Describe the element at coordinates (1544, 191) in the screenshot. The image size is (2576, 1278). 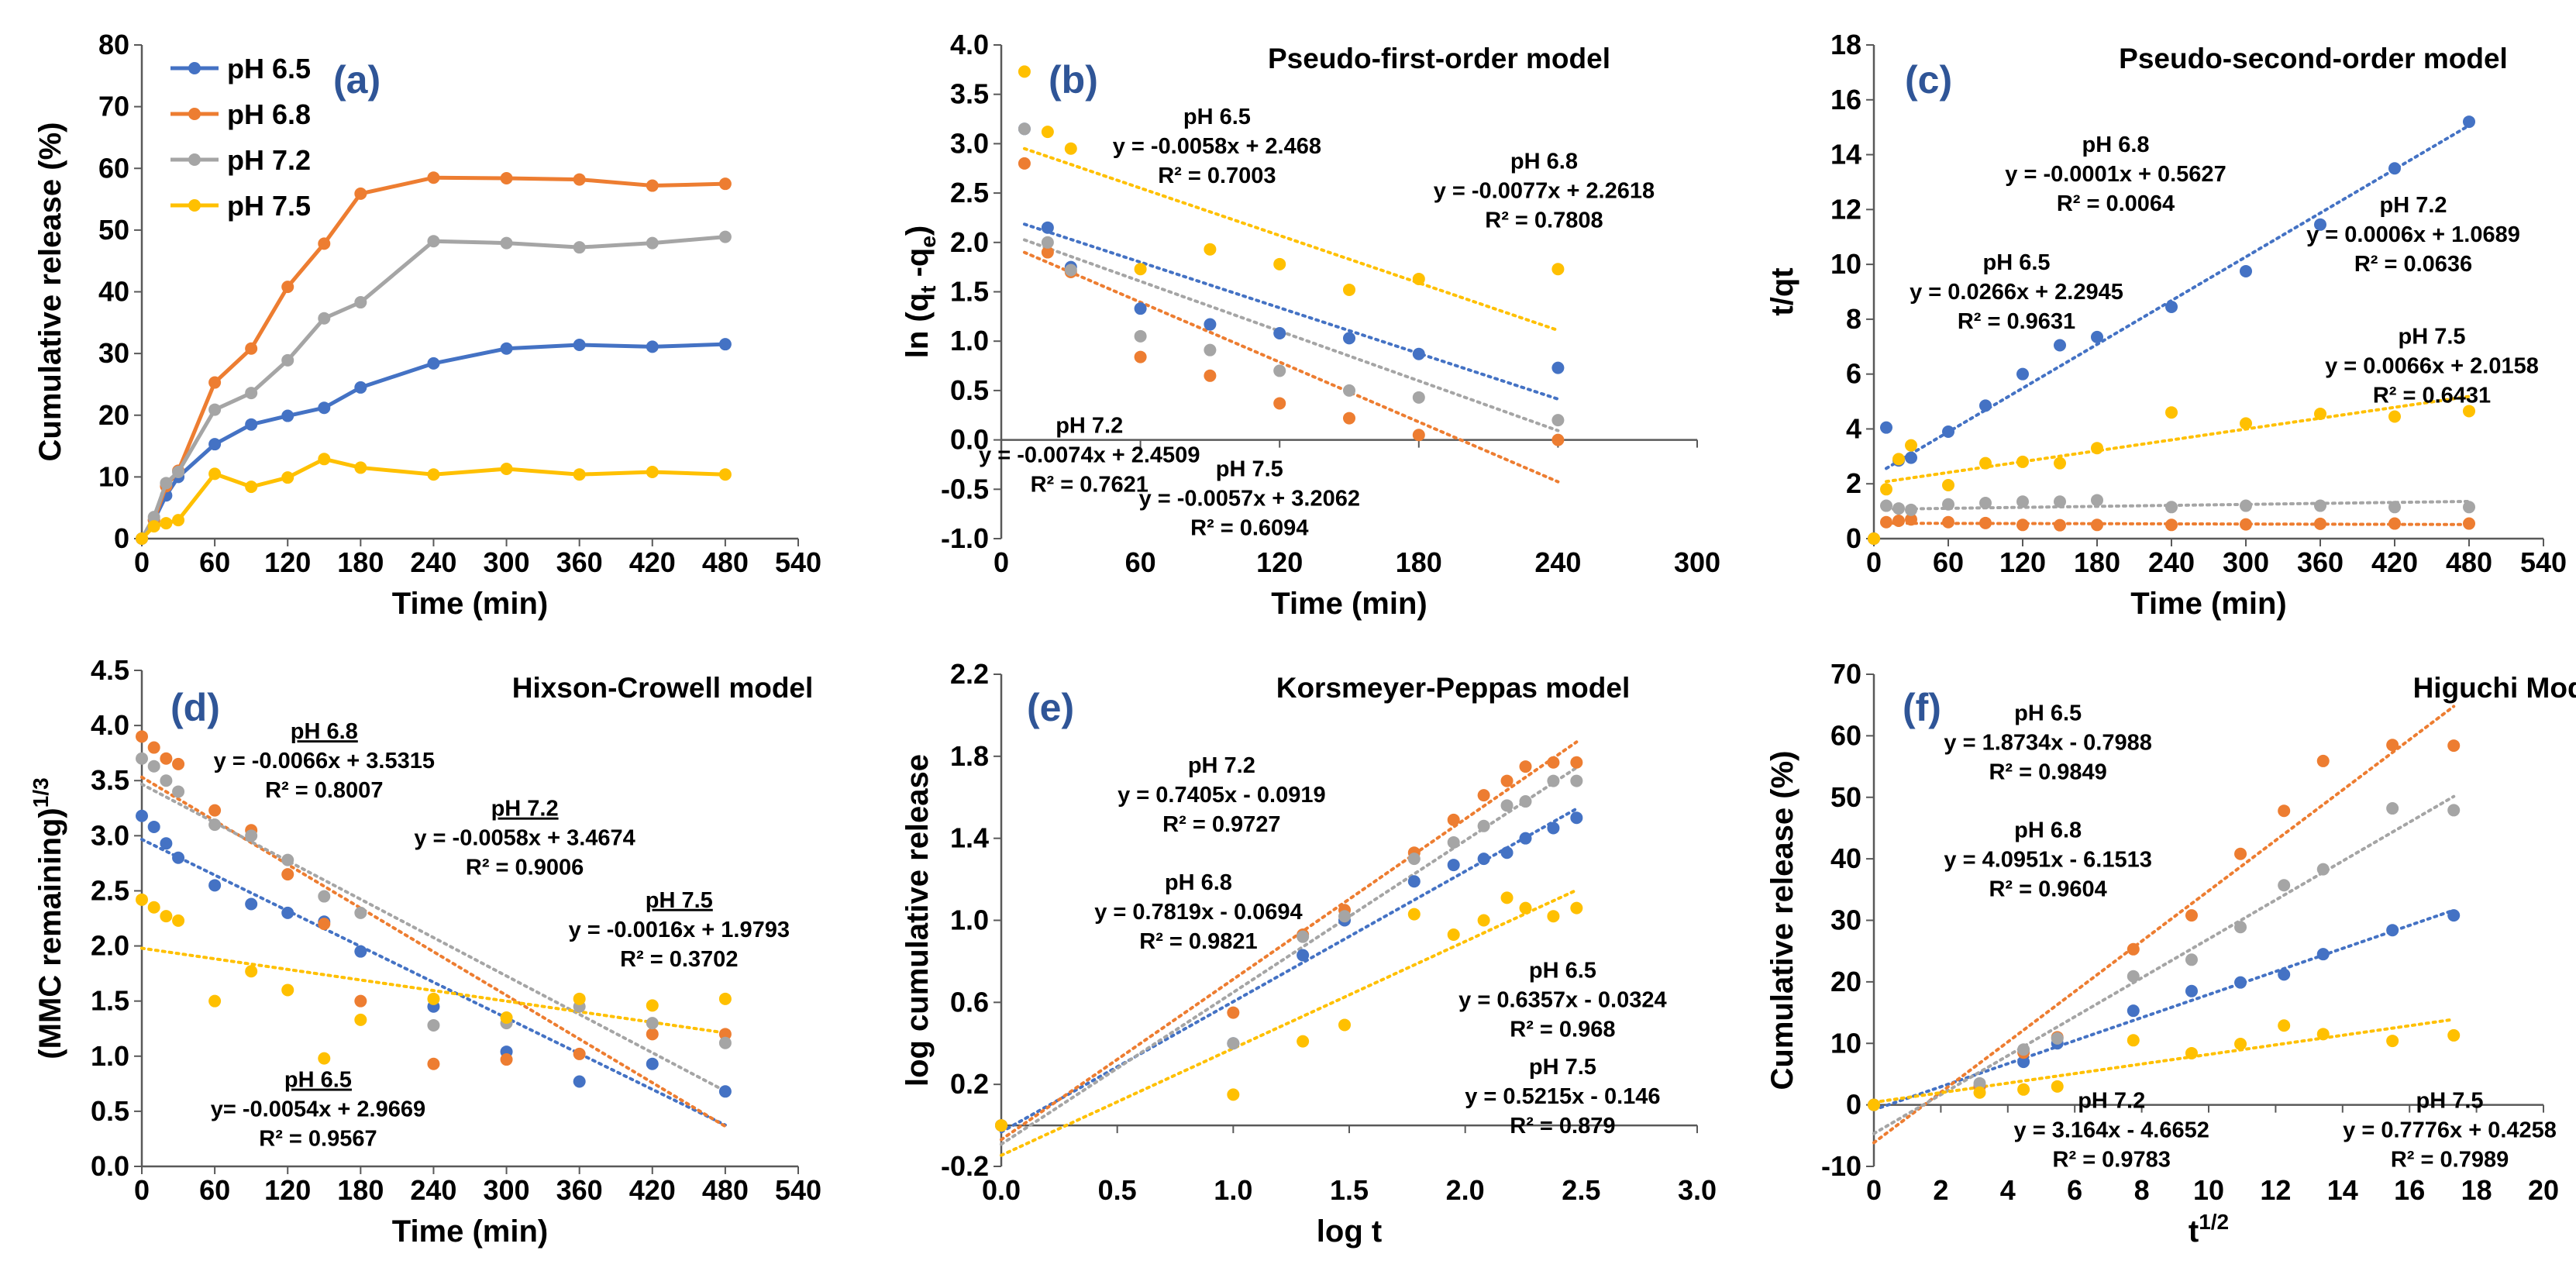
I see `regression-annotation: y = -0.0077x + 2.2618` at that location.